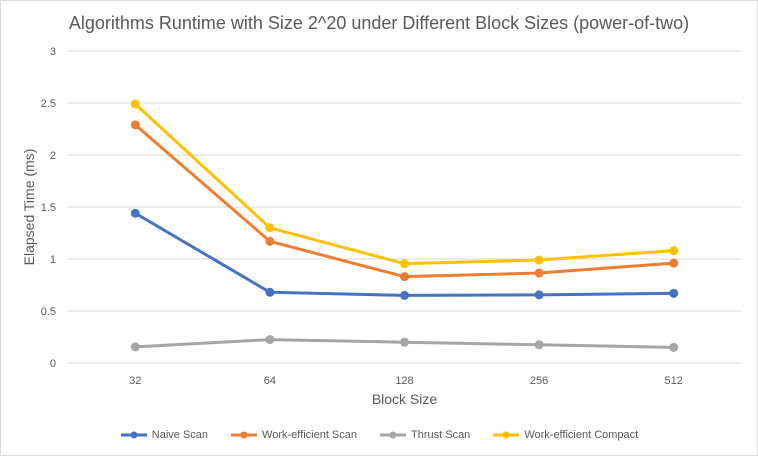 The width and height of the screenshot is (758, 456). Describe the element at coordinates (29, 207) in the screenshot. I see `y-axis-label: Elapsed Time (ms)` at that location.